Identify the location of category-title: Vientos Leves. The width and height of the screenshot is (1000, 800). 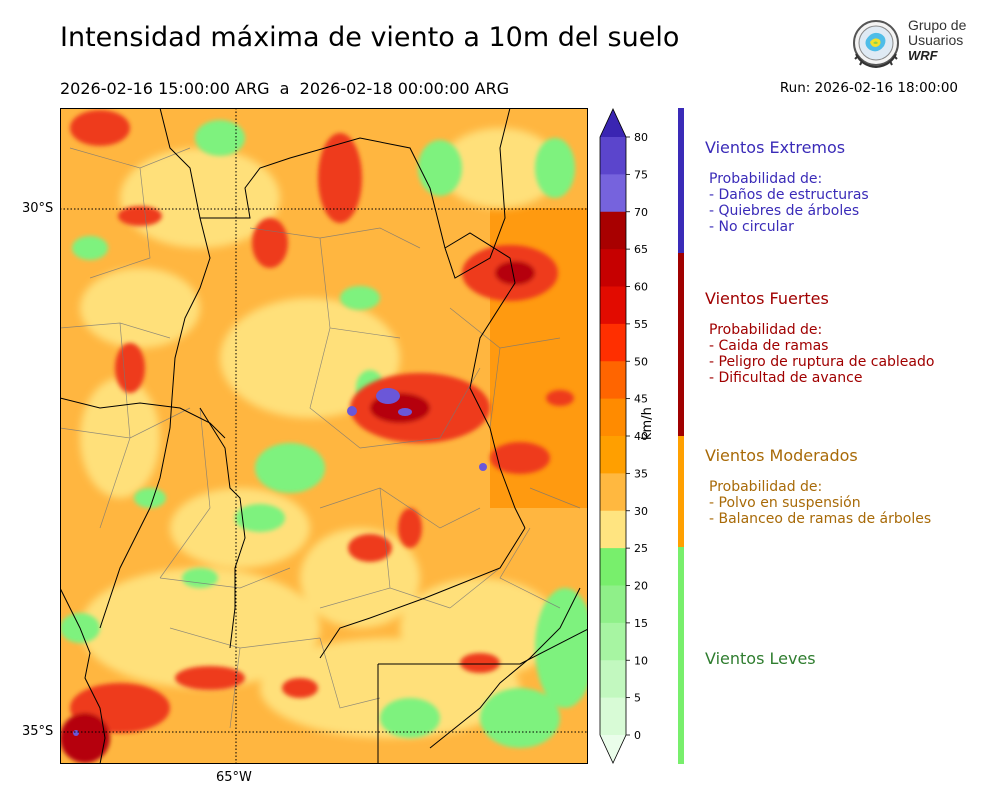
(760, 658).